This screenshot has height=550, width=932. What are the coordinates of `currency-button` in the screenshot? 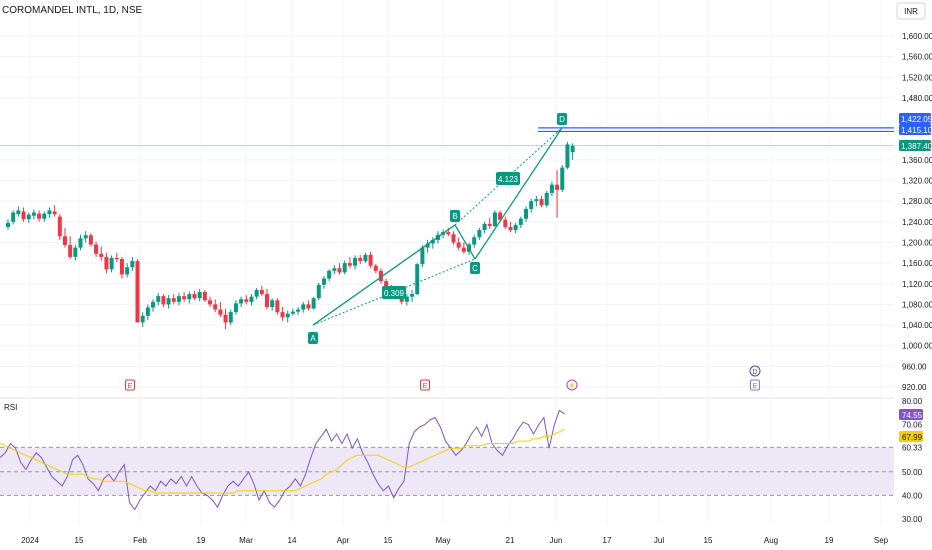 It's located at (911, 11).